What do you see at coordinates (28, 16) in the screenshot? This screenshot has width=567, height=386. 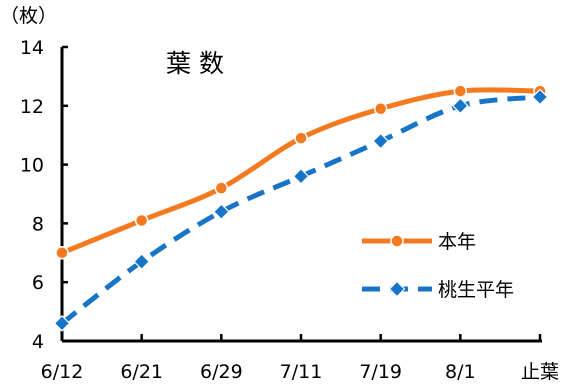 I see `y-axis-unit-label: （枚）` at bounding box center [28, 16].